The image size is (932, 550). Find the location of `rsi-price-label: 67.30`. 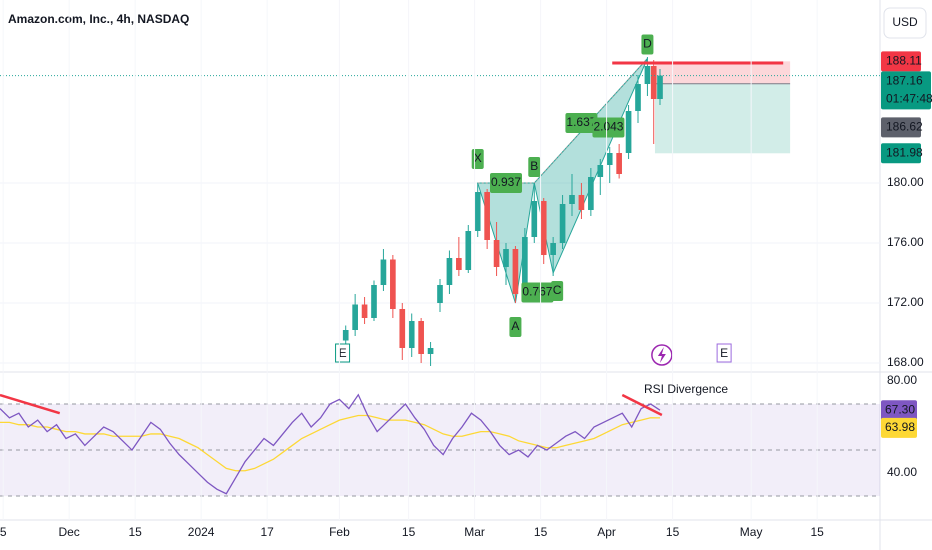

rsi-price-label: 67.30 is located at coordinates (900, 409).